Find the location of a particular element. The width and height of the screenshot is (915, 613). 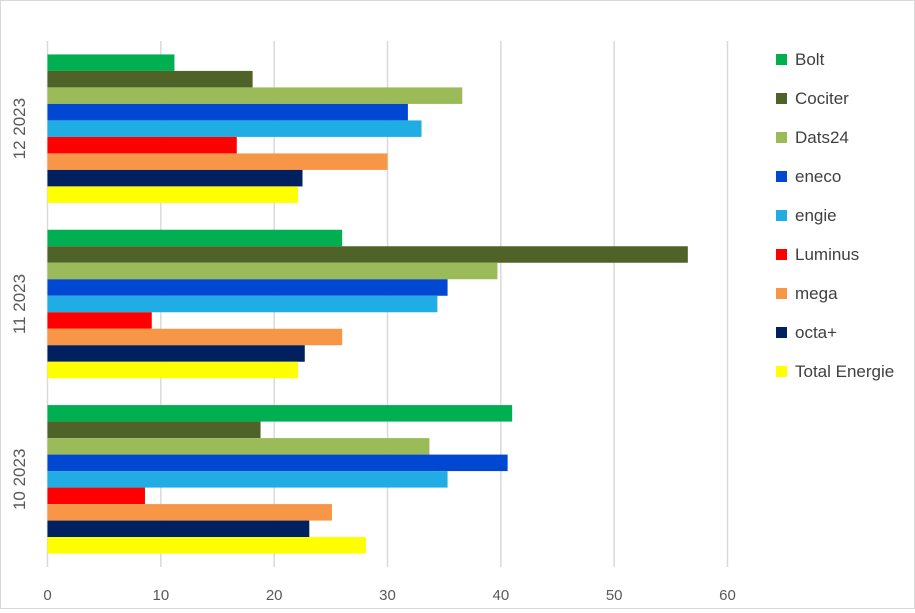

x-tick-labels: 0 10 20 30 40 50 60 is located at coordinates (389, 595).